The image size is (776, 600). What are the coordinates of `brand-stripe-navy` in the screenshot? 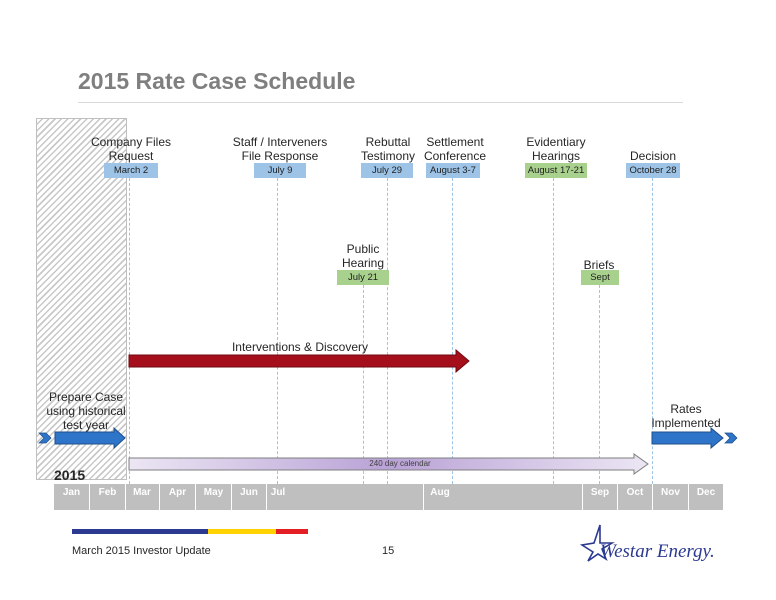 It's located at (140, 531).